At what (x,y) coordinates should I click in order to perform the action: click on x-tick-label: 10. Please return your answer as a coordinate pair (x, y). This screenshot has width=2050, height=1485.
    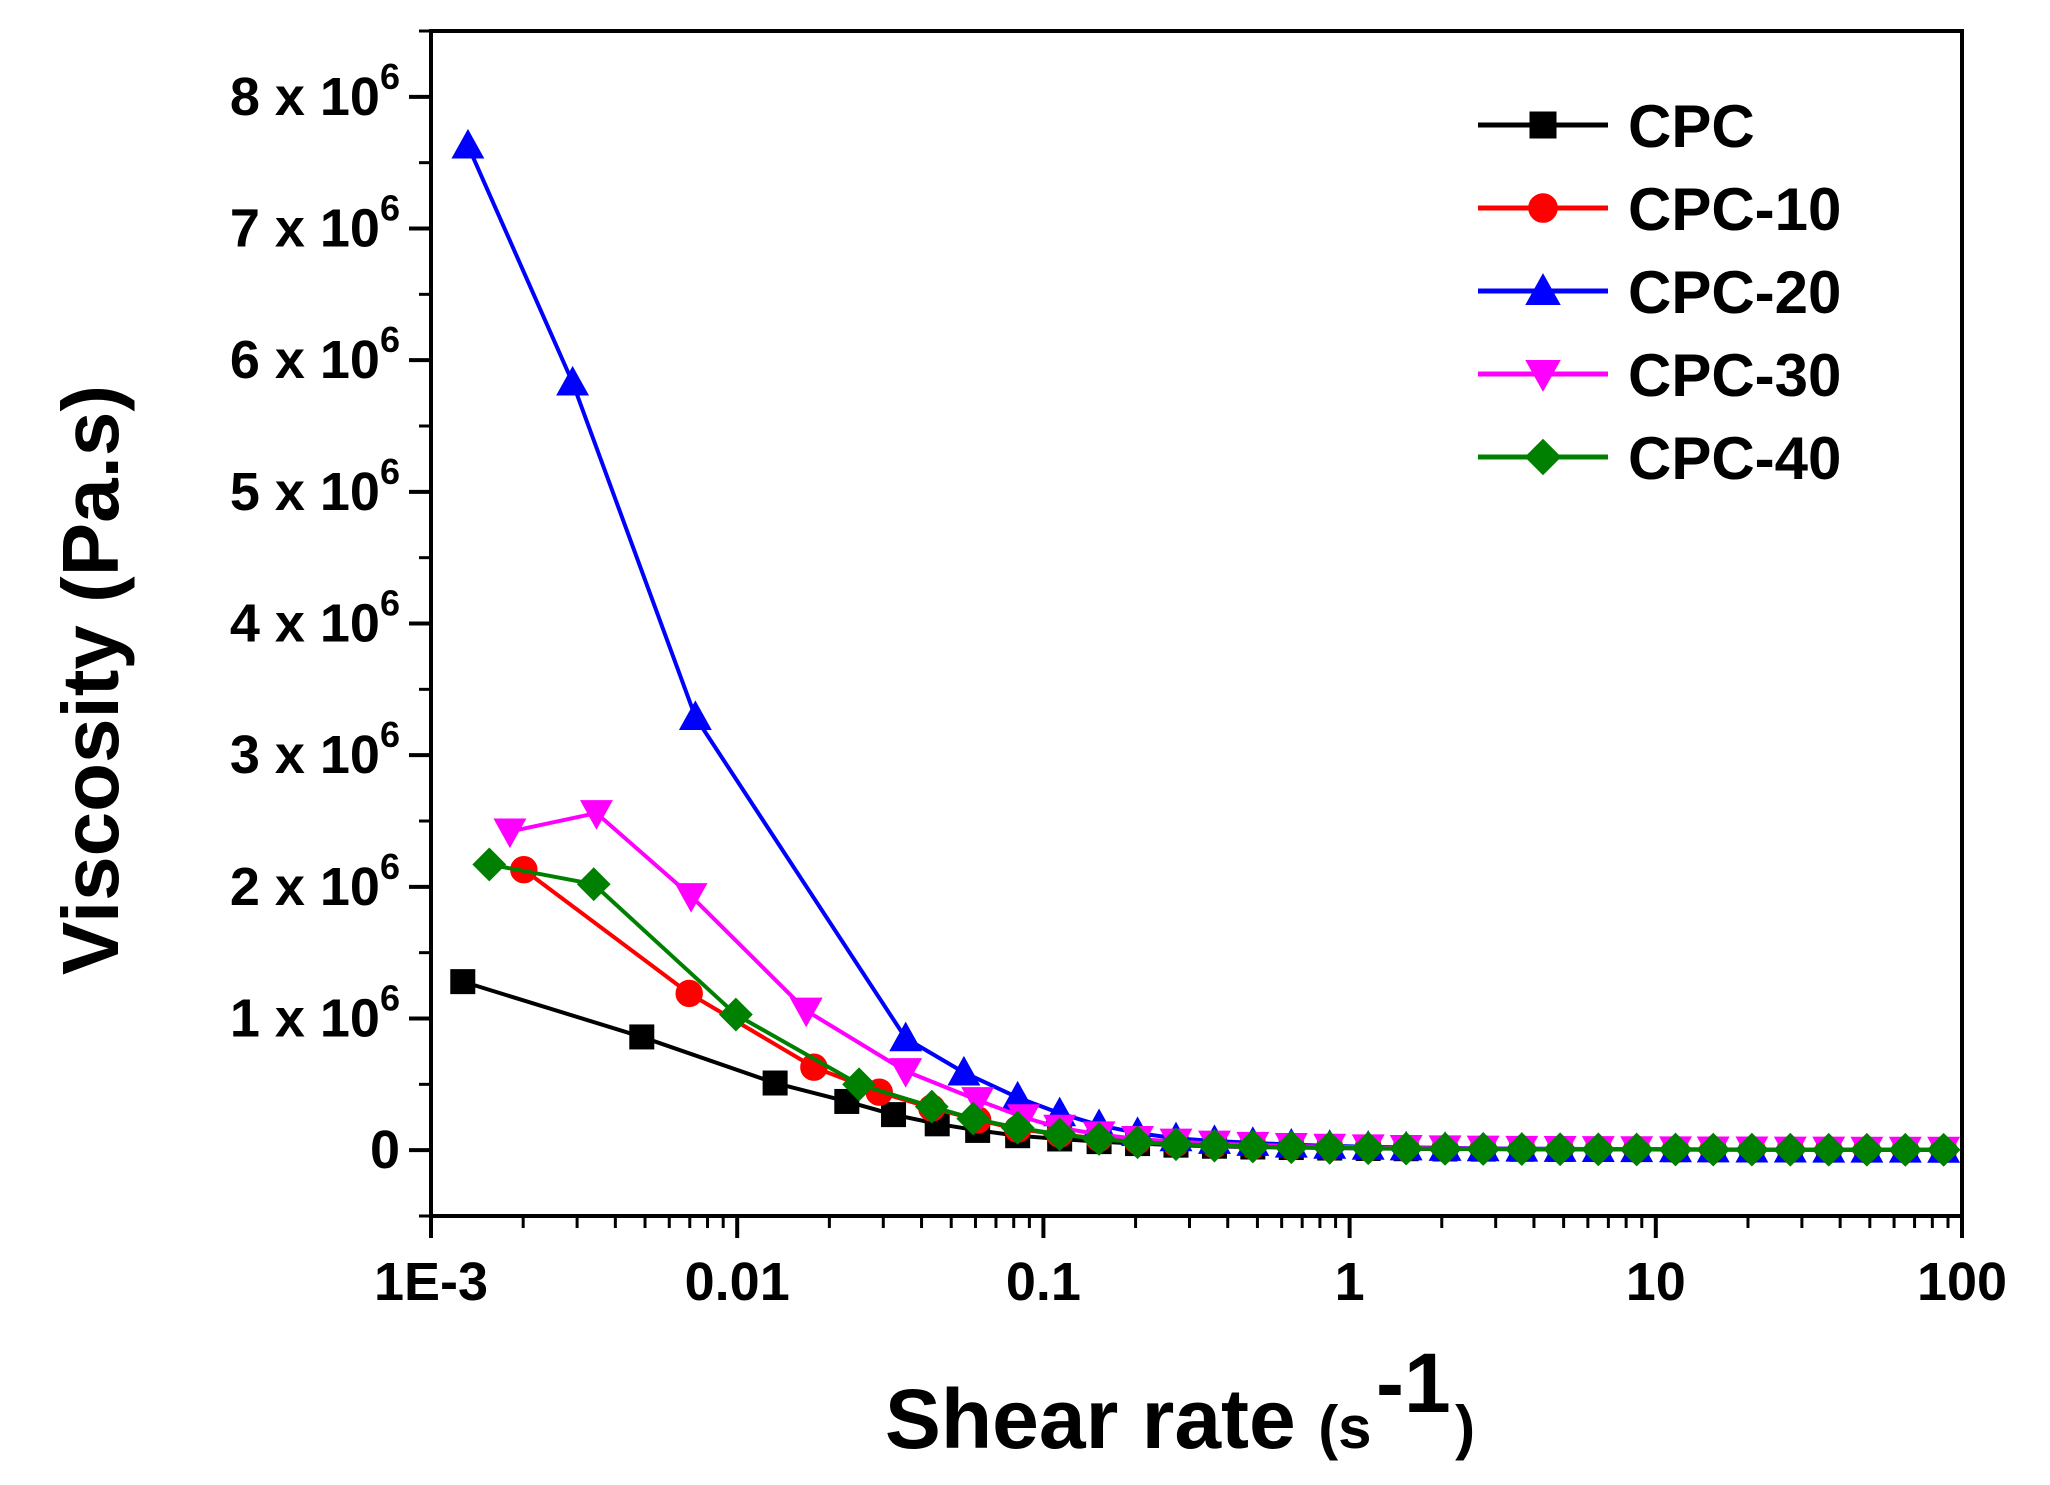
    Looking at the image, I should click on (1656, 1282).